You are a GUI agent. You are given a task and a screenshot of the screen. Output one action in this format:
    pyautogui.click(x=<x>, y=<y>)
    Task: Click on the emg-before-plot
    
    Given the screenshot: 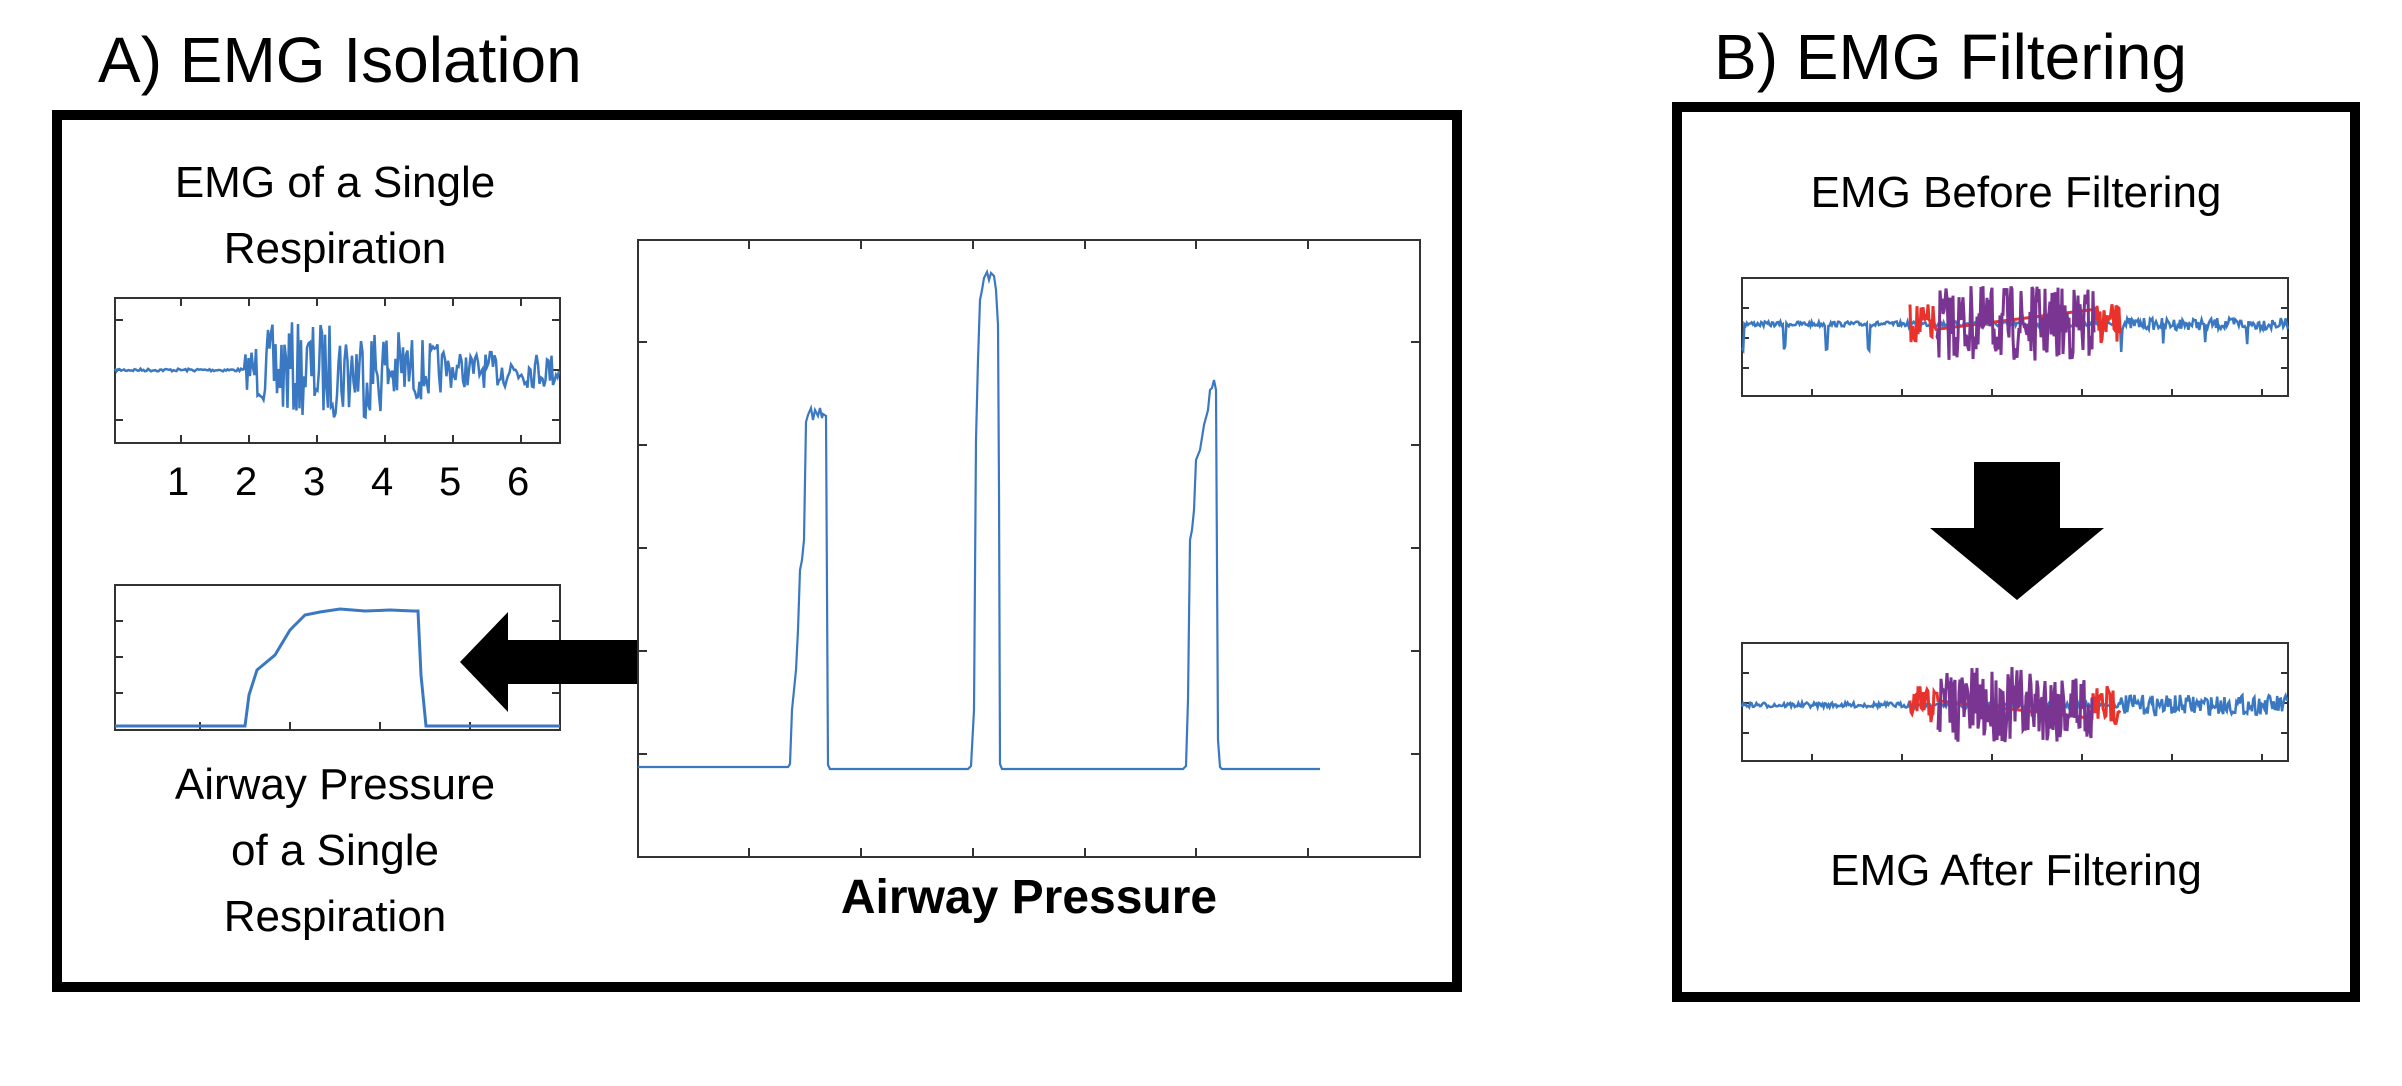 What is the action you would take?
    pyautogui.click(x=2015, y=337)
    